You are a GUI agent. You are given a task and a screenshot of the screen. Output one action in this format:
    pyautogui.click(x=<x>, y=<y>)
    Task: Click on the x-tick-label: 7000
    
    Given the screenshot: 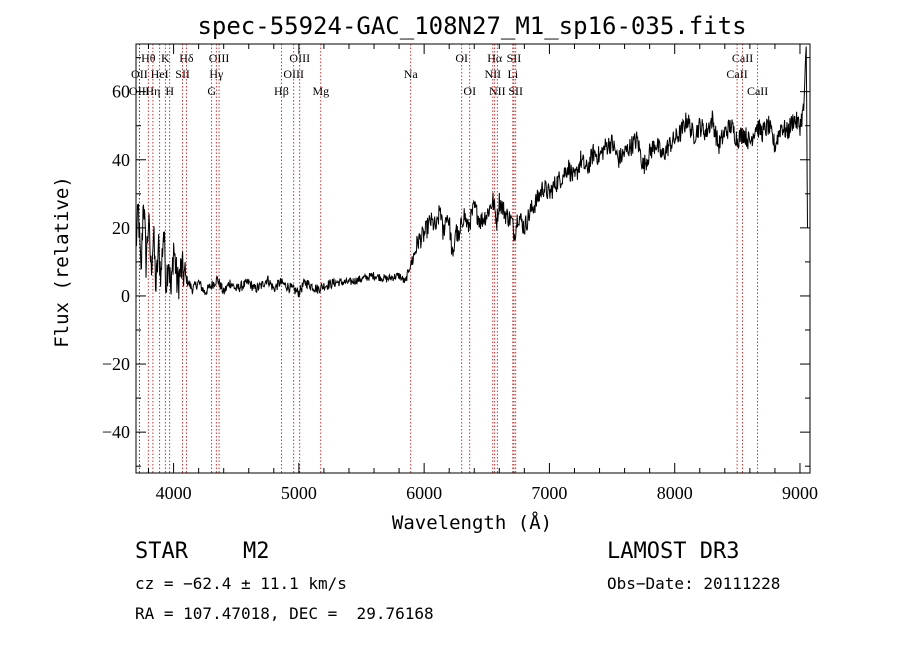 What is the action you would take?
    pyautogui.click(x=549, y=493)
    